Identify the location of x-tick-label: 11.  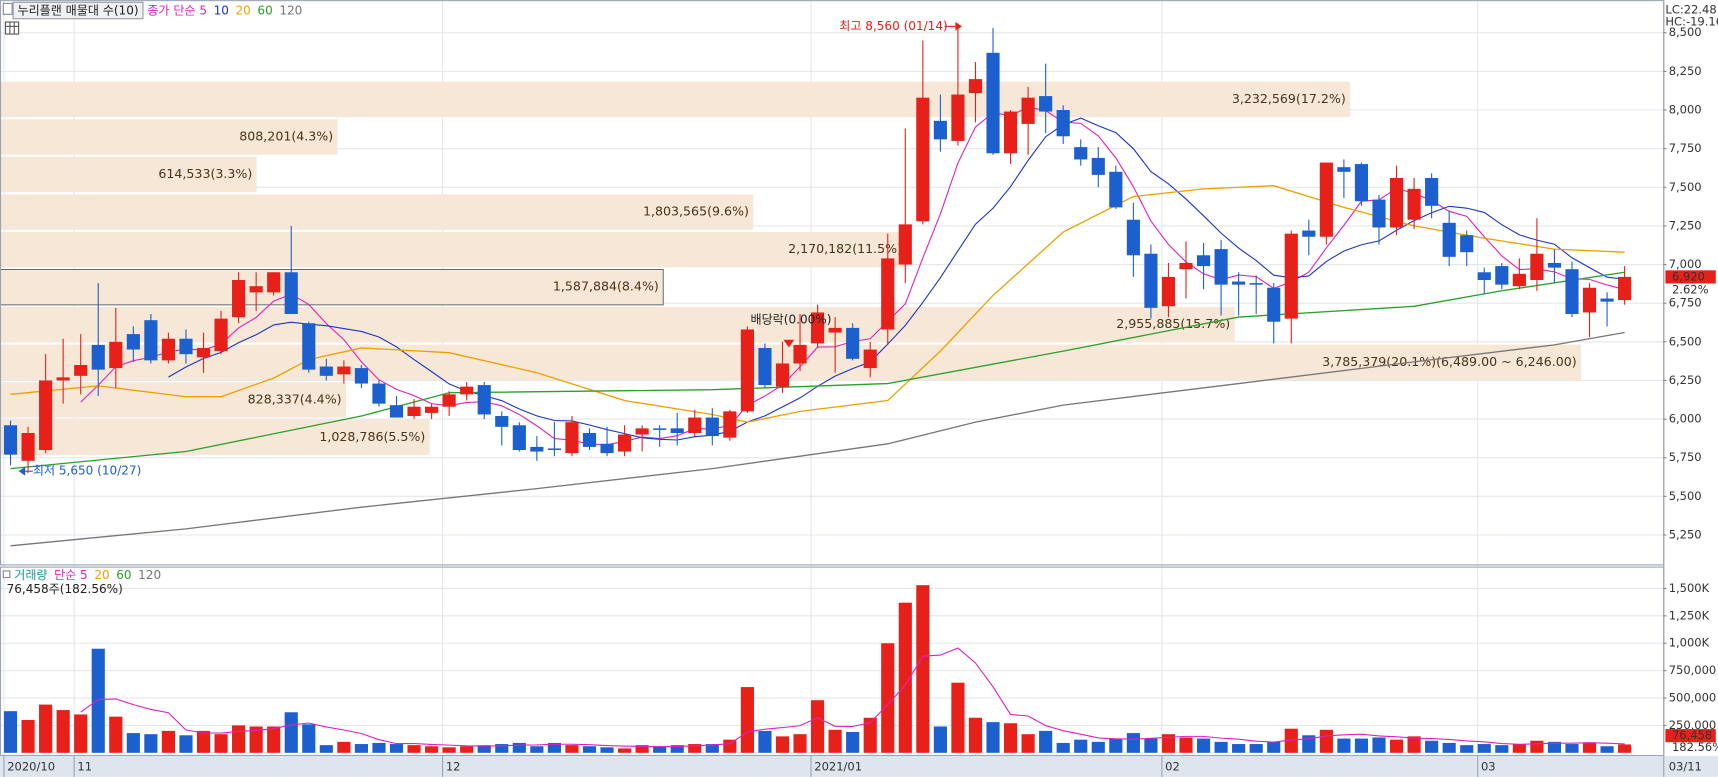
(84, 767).